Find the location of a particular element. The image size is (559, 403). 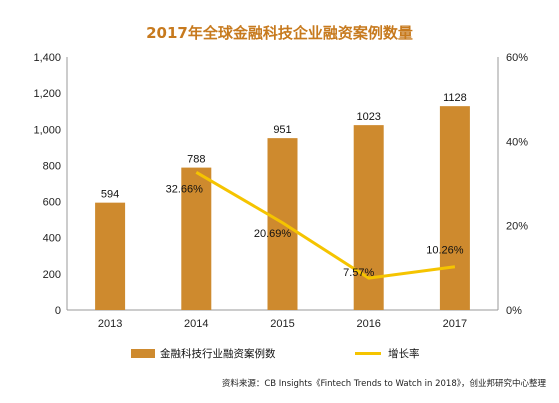

line-value-label: 7.57% is located at coordinates (358, 273).